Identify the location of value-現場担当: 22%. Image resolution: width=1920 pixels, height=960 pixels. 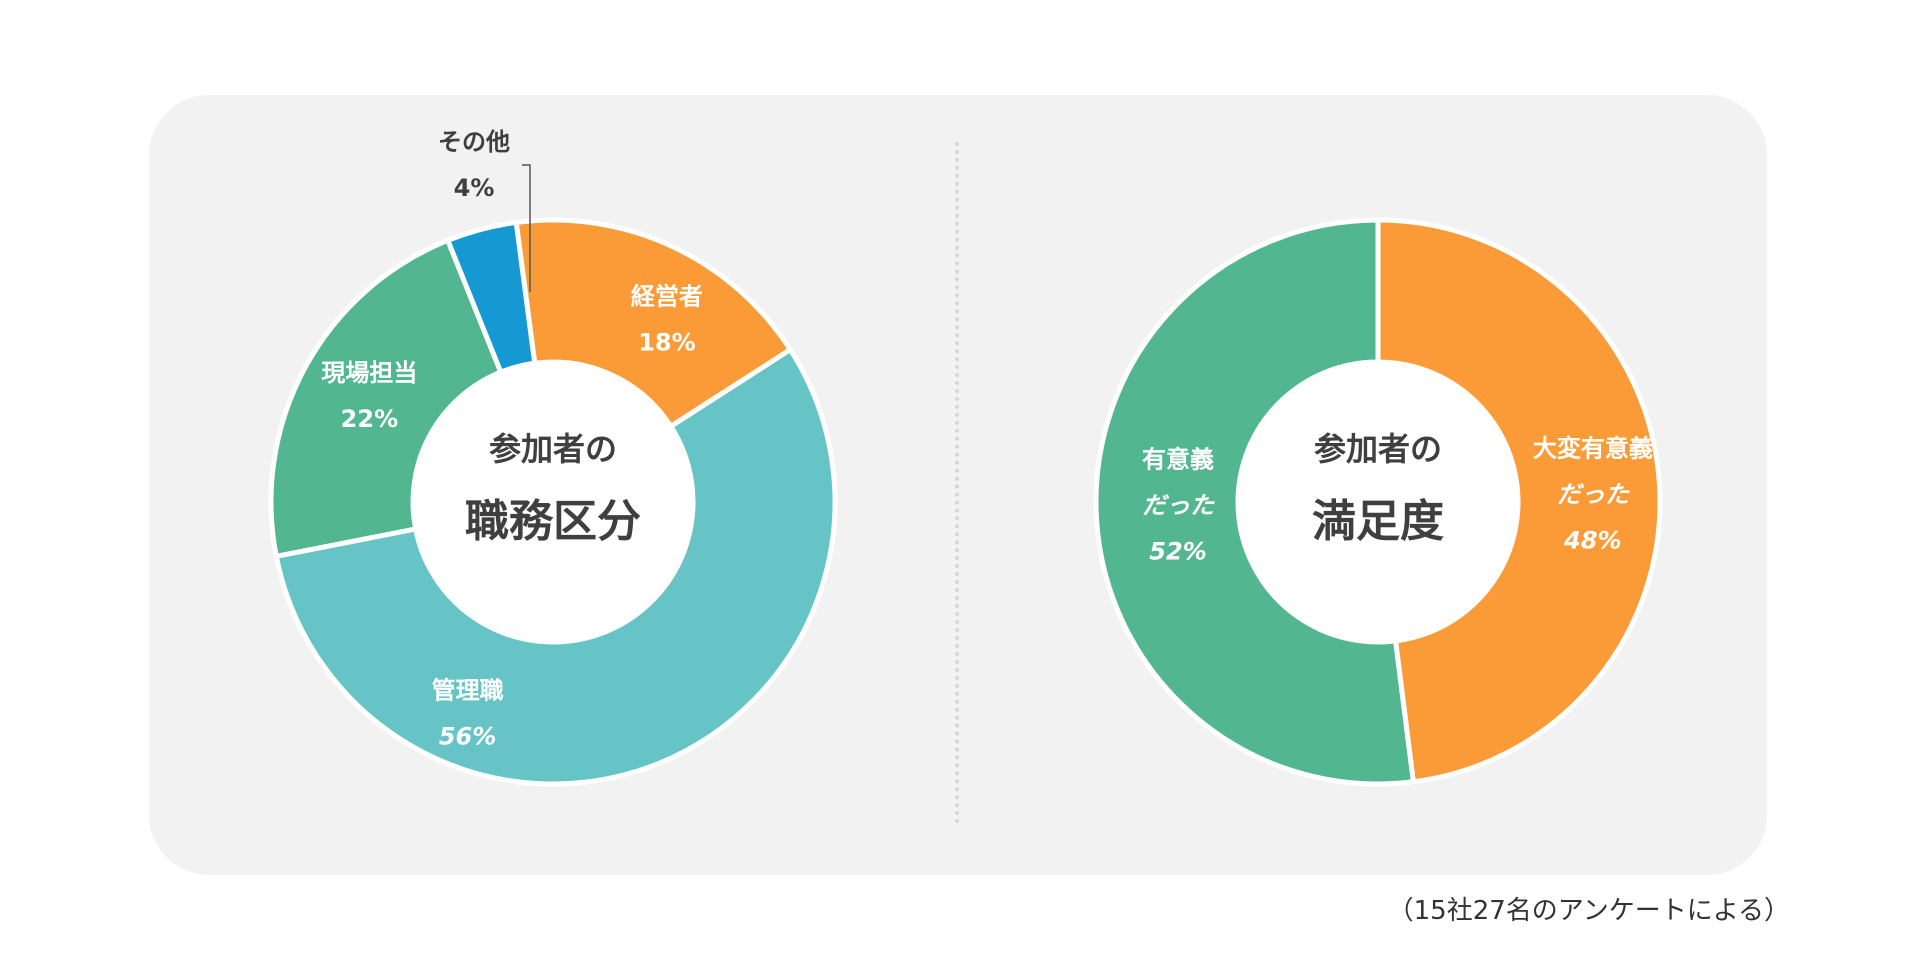
(369, 419).